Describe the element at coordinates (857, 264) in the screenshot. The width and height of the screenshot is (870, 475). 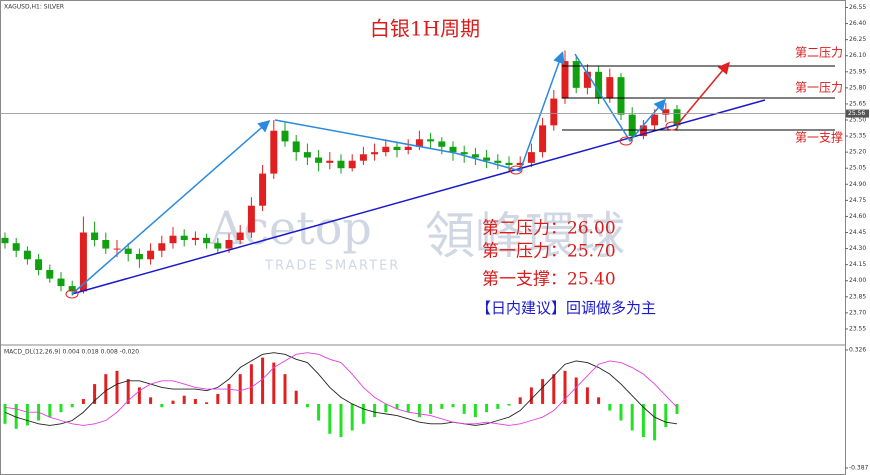
I see `y-tick-label: 24.15` at that location.